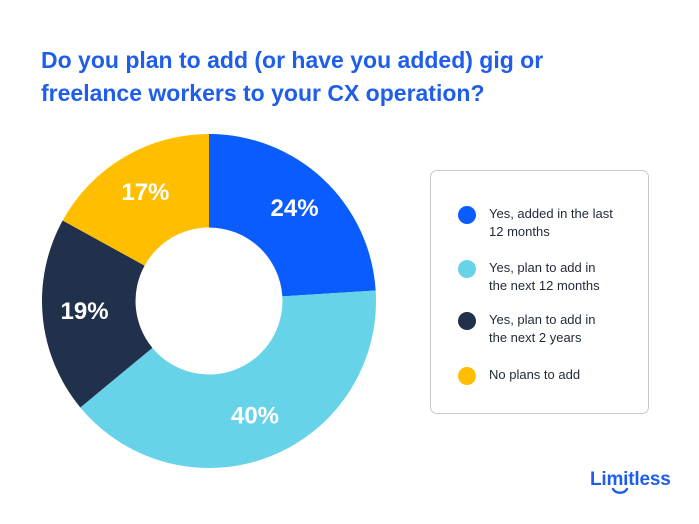 The image size is (699, 524). What do you see at coordinates (542, 329) in the screenshot?
I see `legend-label-plan-next-2-years: Yes, plan to add in the next 2 years` at bounding box center [542, 329].